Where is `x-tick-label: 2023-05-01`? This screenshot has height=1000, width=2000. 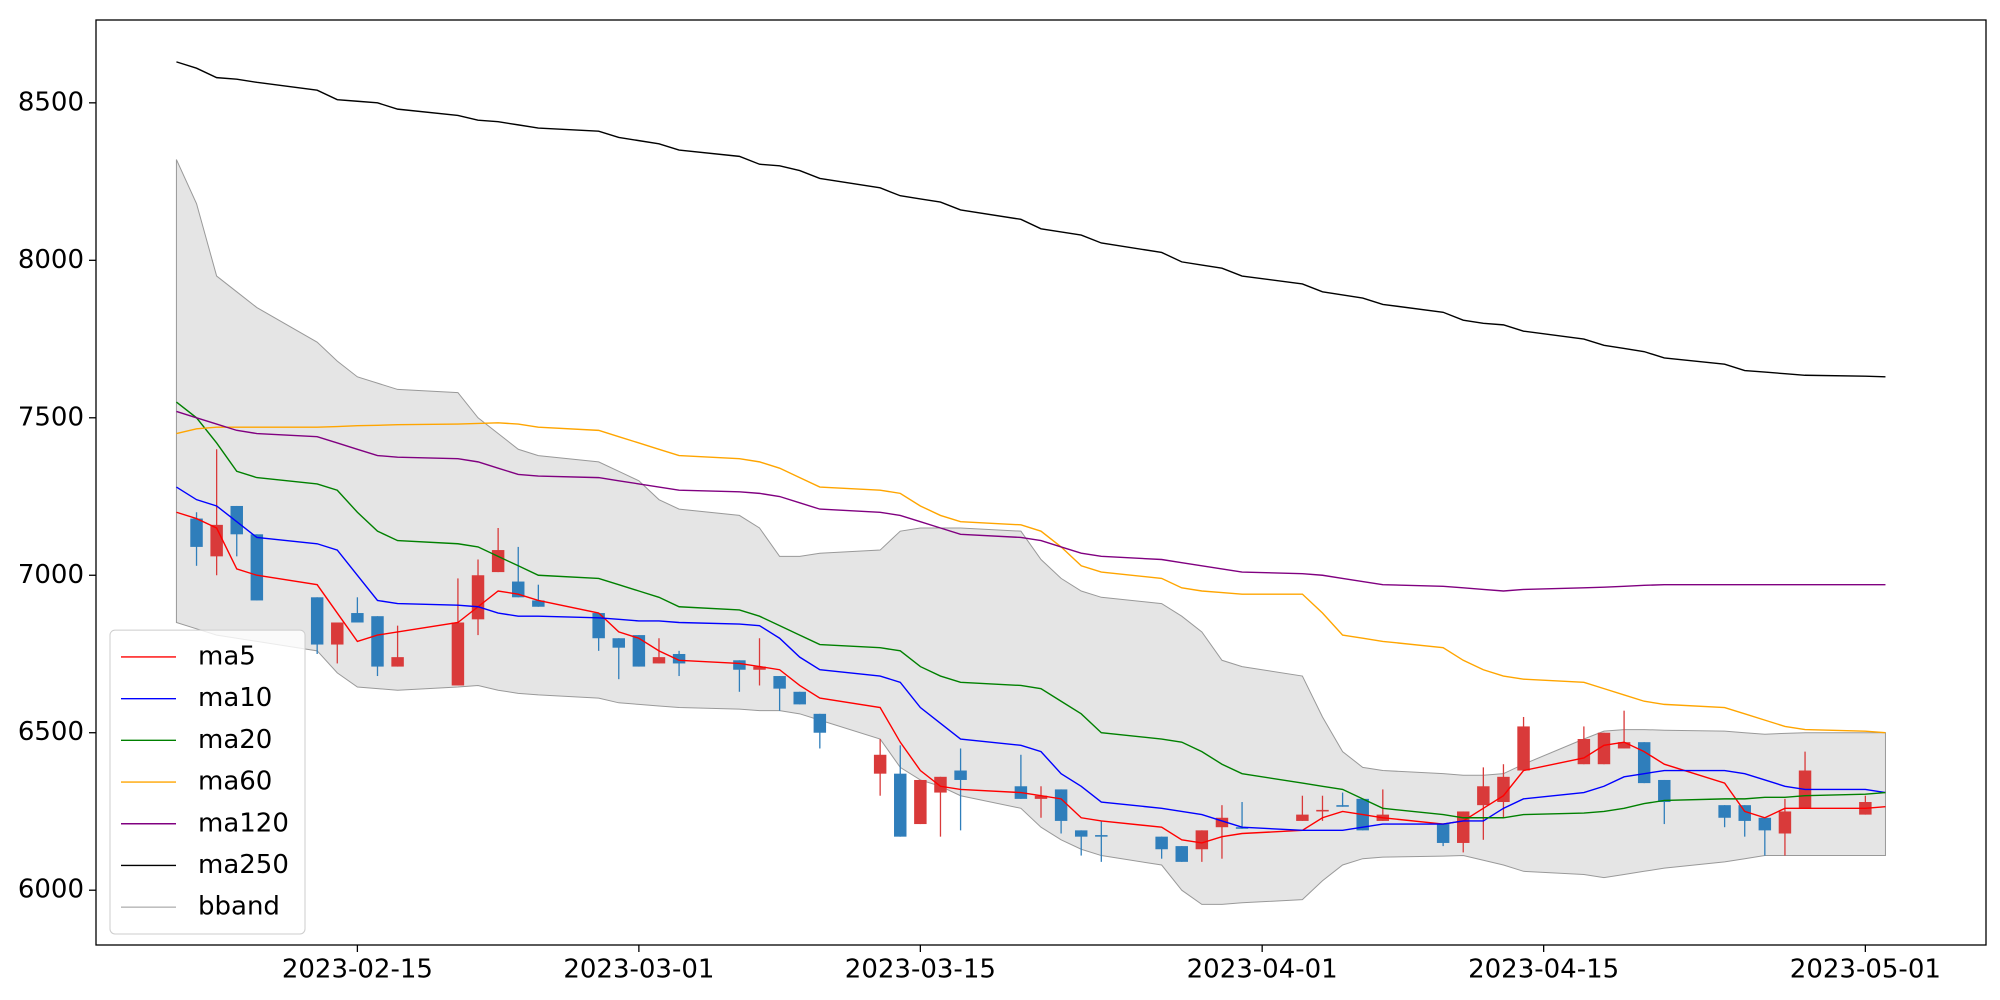 x-tick-label: 2023-05-01 is located at coordinates (1865, 970).